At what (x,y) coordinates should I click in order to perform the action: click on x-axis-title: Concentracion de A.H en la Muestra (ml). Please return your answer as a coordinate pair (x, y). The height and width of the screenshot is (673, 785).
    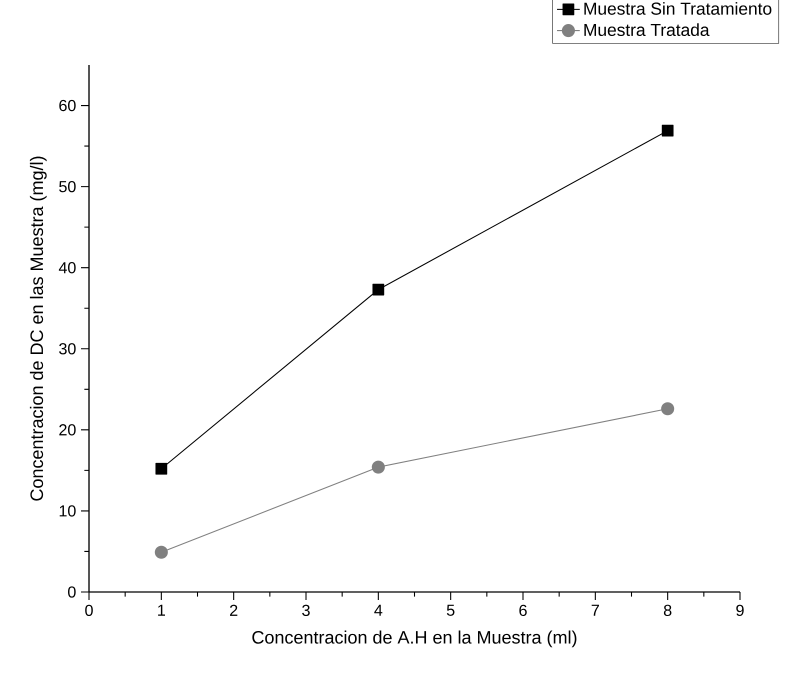
    Looking at the image, I should click on (414, 639).